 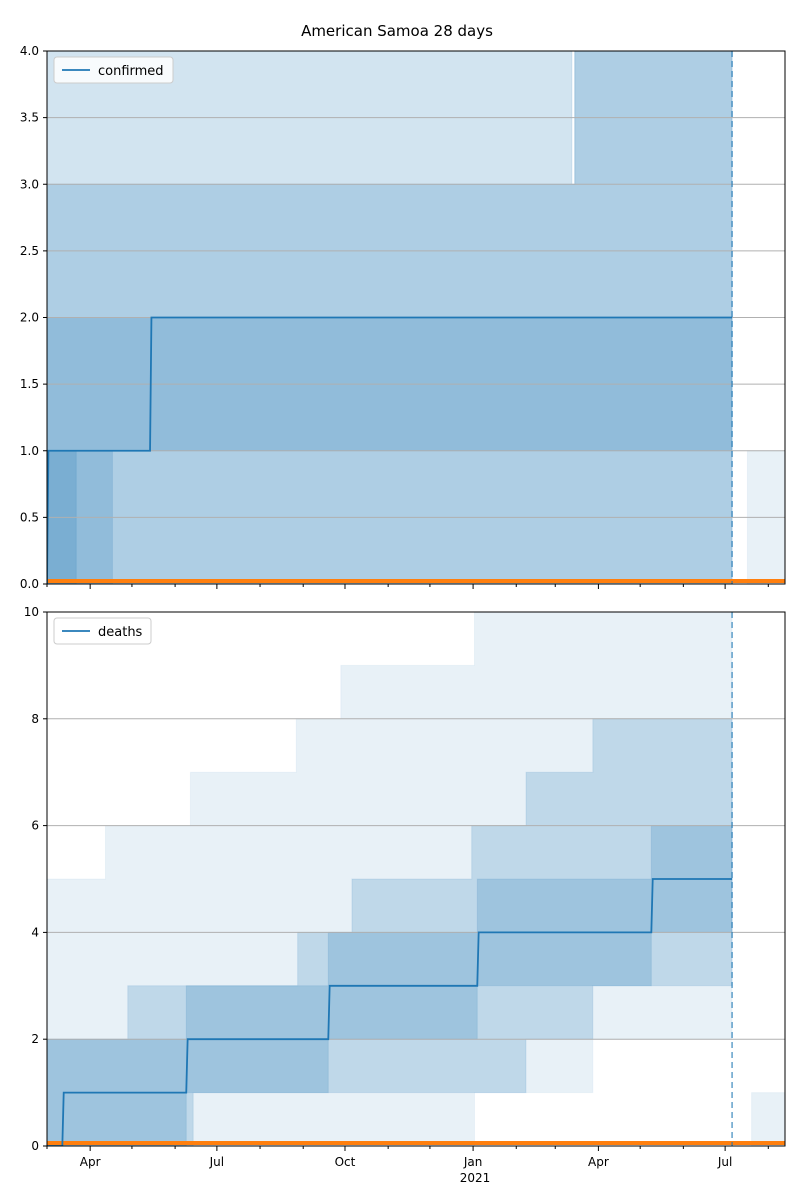 I want to click on confirmed-legend-box, so click(x=113, y=70).